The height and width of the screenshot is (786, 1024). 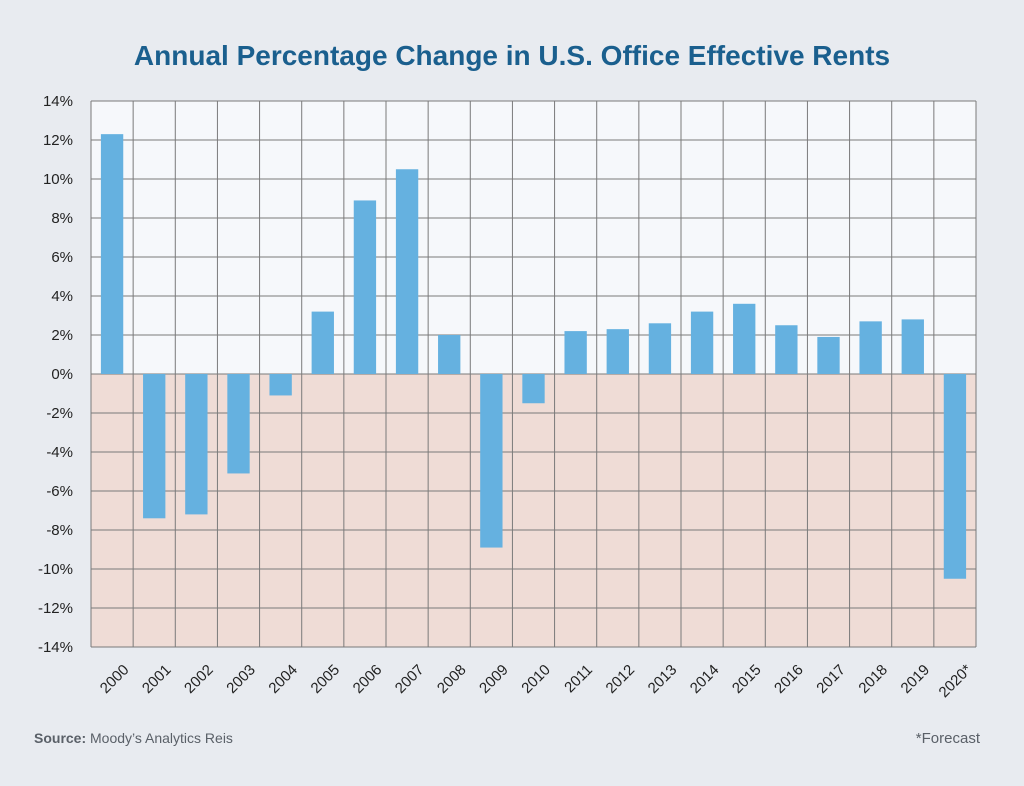 I want to click on x-tick-label: 2005, so click(x=326, y=679).